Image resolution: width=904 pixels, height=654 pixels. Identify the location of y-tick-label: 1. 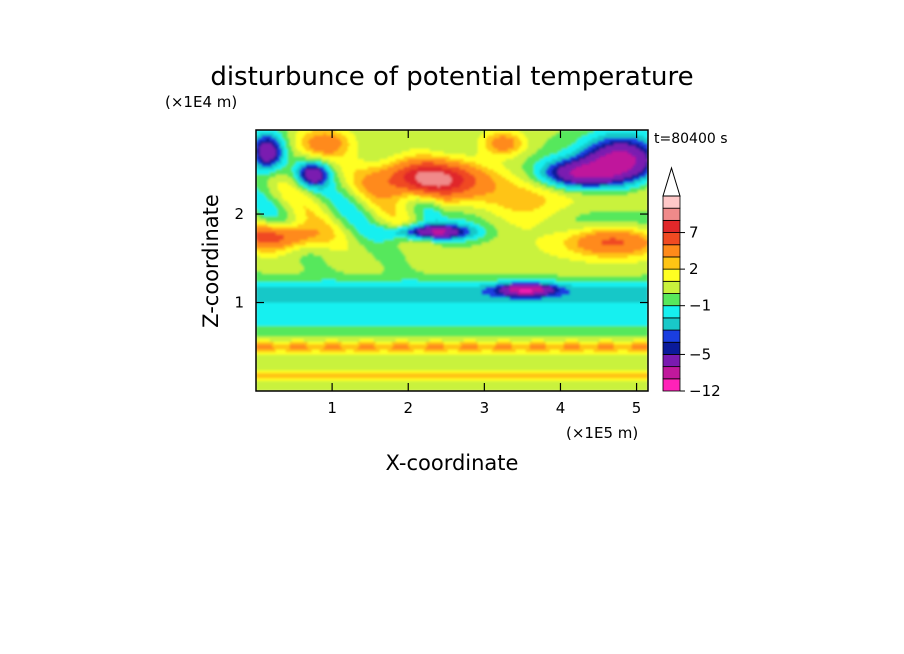
(239, 303).